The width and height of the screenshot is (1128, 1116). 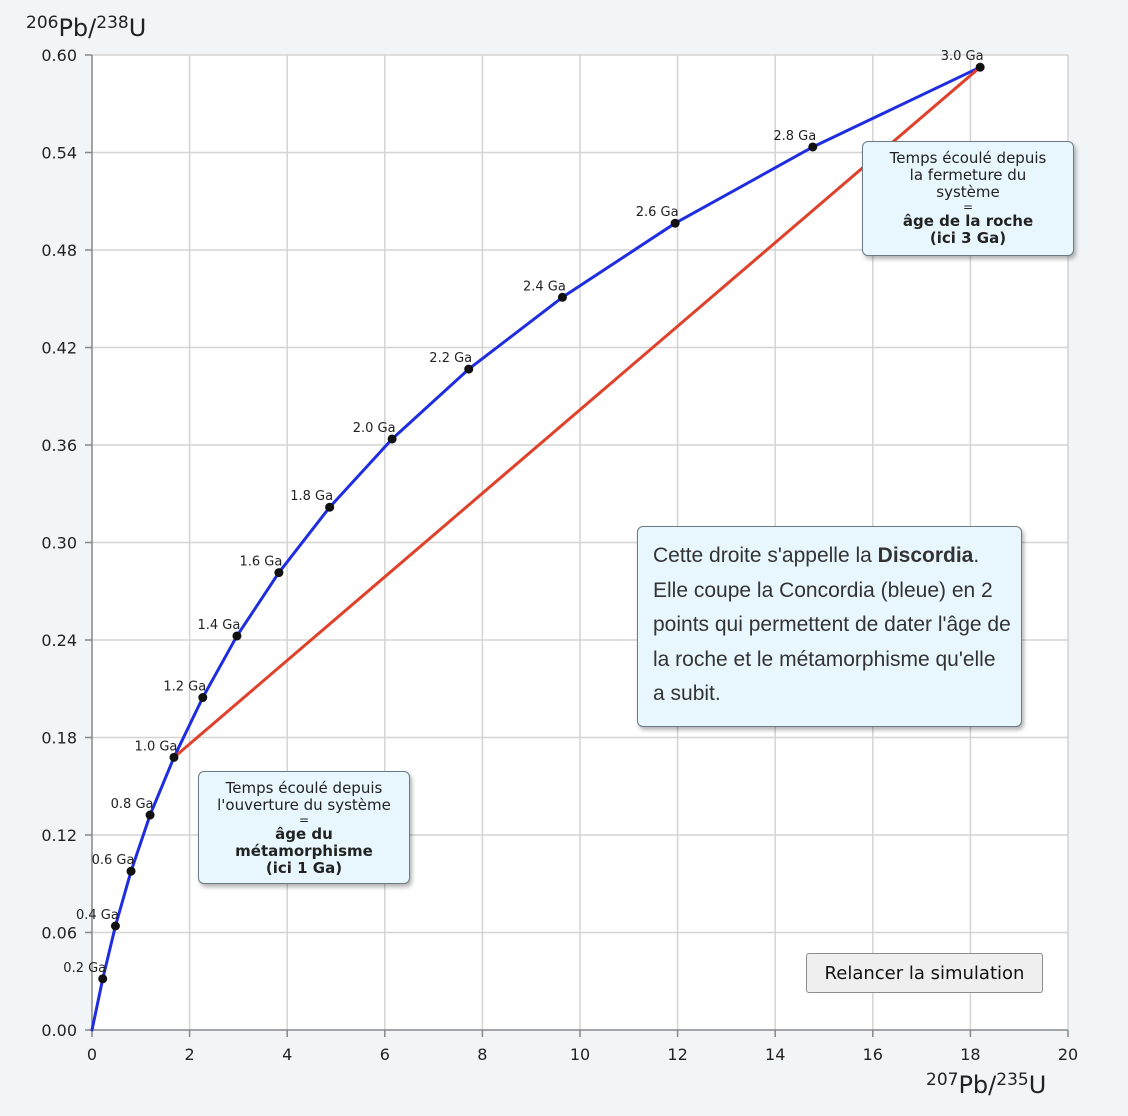 I want to click on rock-age-text-1: Temps écoulé depuis, so click(x=968, y=158).